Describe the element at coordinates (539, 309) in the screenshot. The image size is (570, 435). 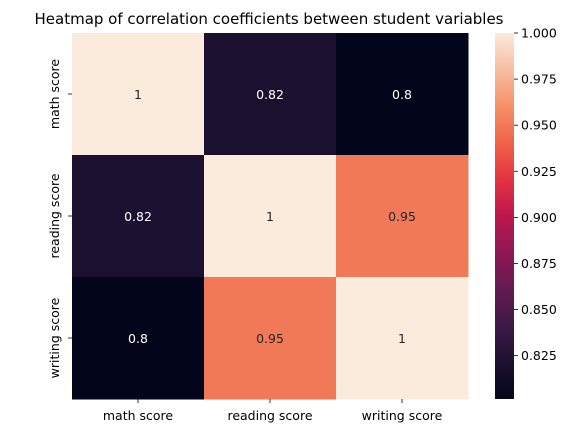
I see `colorbar-tick-label: 0.850` at that location.